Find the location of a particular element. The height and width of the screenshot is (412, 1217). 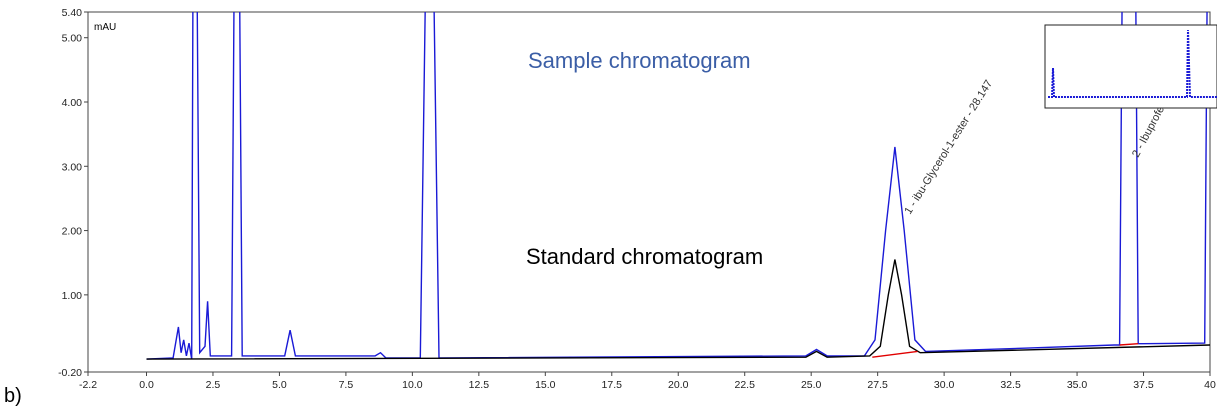

x-tick-label: 0.0 is located at coordinates (146, 385).